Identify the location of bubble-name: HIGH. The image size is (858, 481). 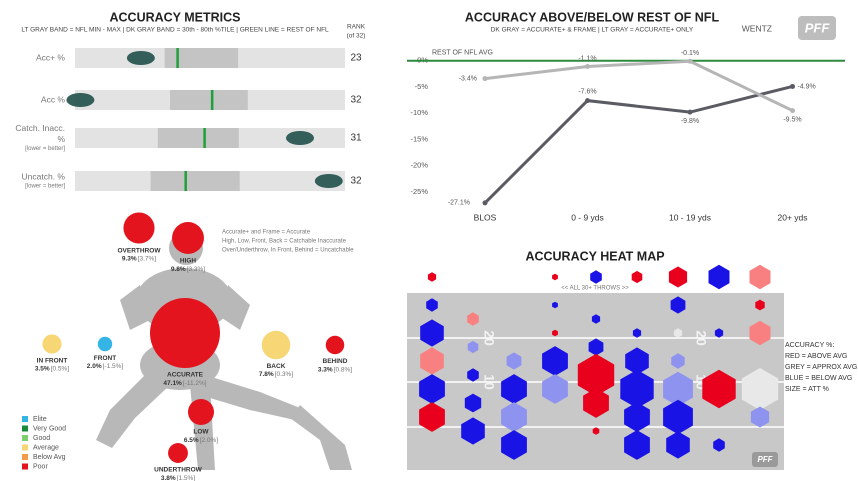
(188, 261).